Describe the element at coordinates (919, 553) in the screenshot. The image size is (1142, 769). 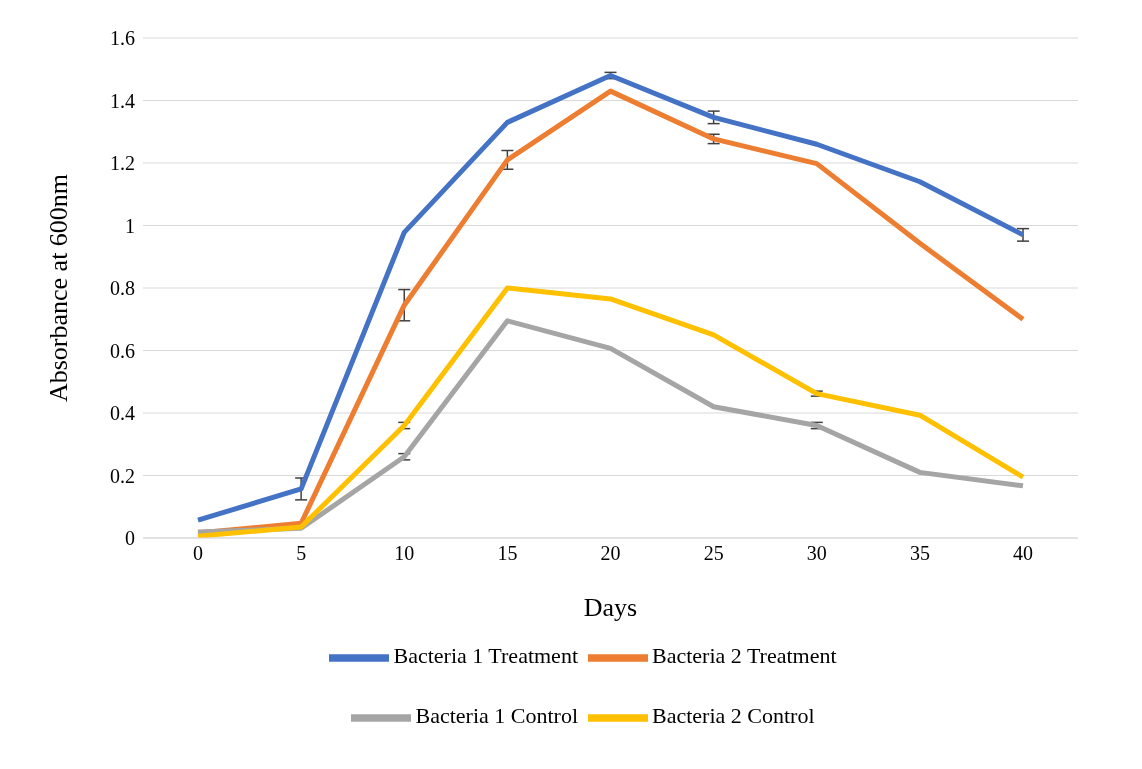
I see `x-tick-label: 35` at that location.